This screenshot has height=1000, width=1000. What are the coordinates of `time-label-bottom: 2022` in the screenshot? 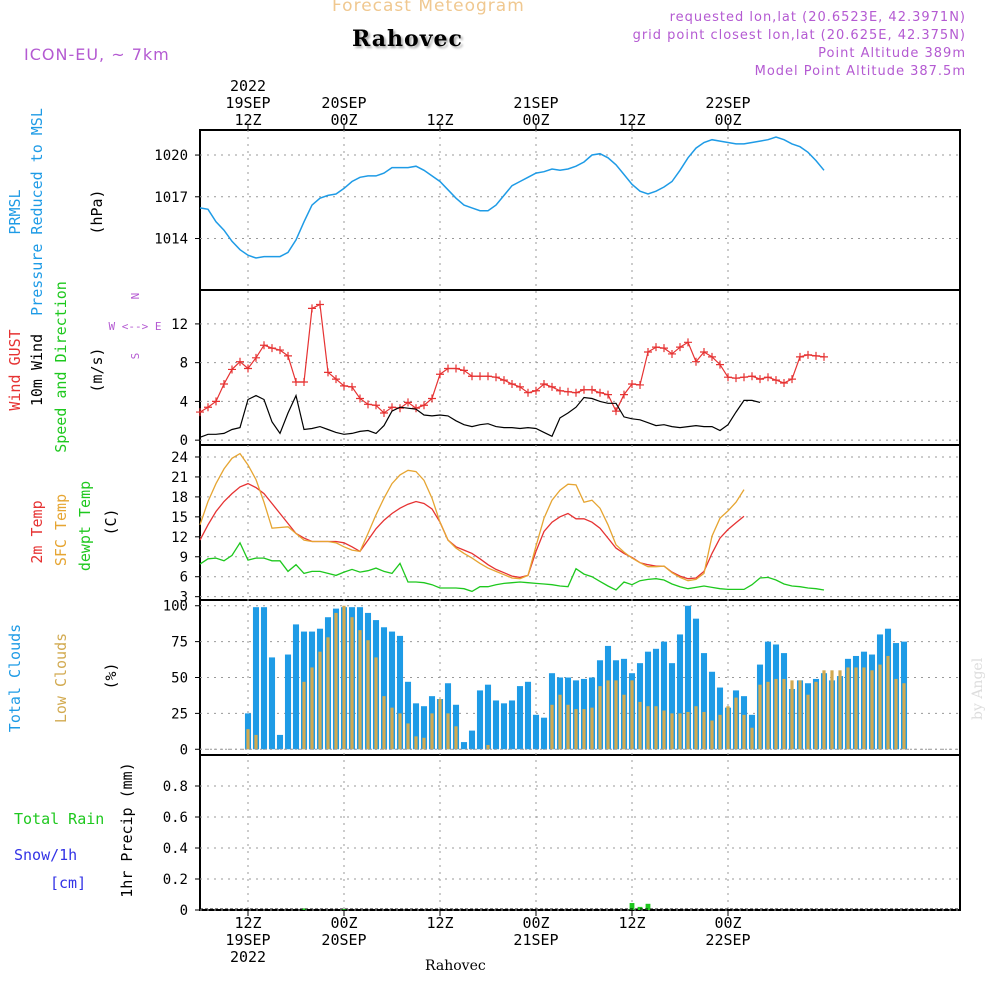 It's located at (248, 957).